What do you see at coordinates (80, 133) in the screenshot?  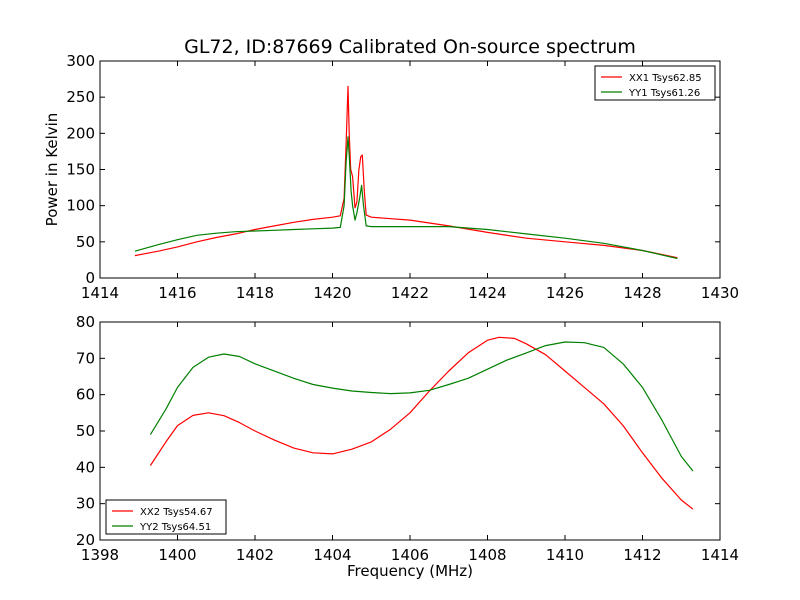 I see `y-tick-label: 200` at bounding box center [80, 133].